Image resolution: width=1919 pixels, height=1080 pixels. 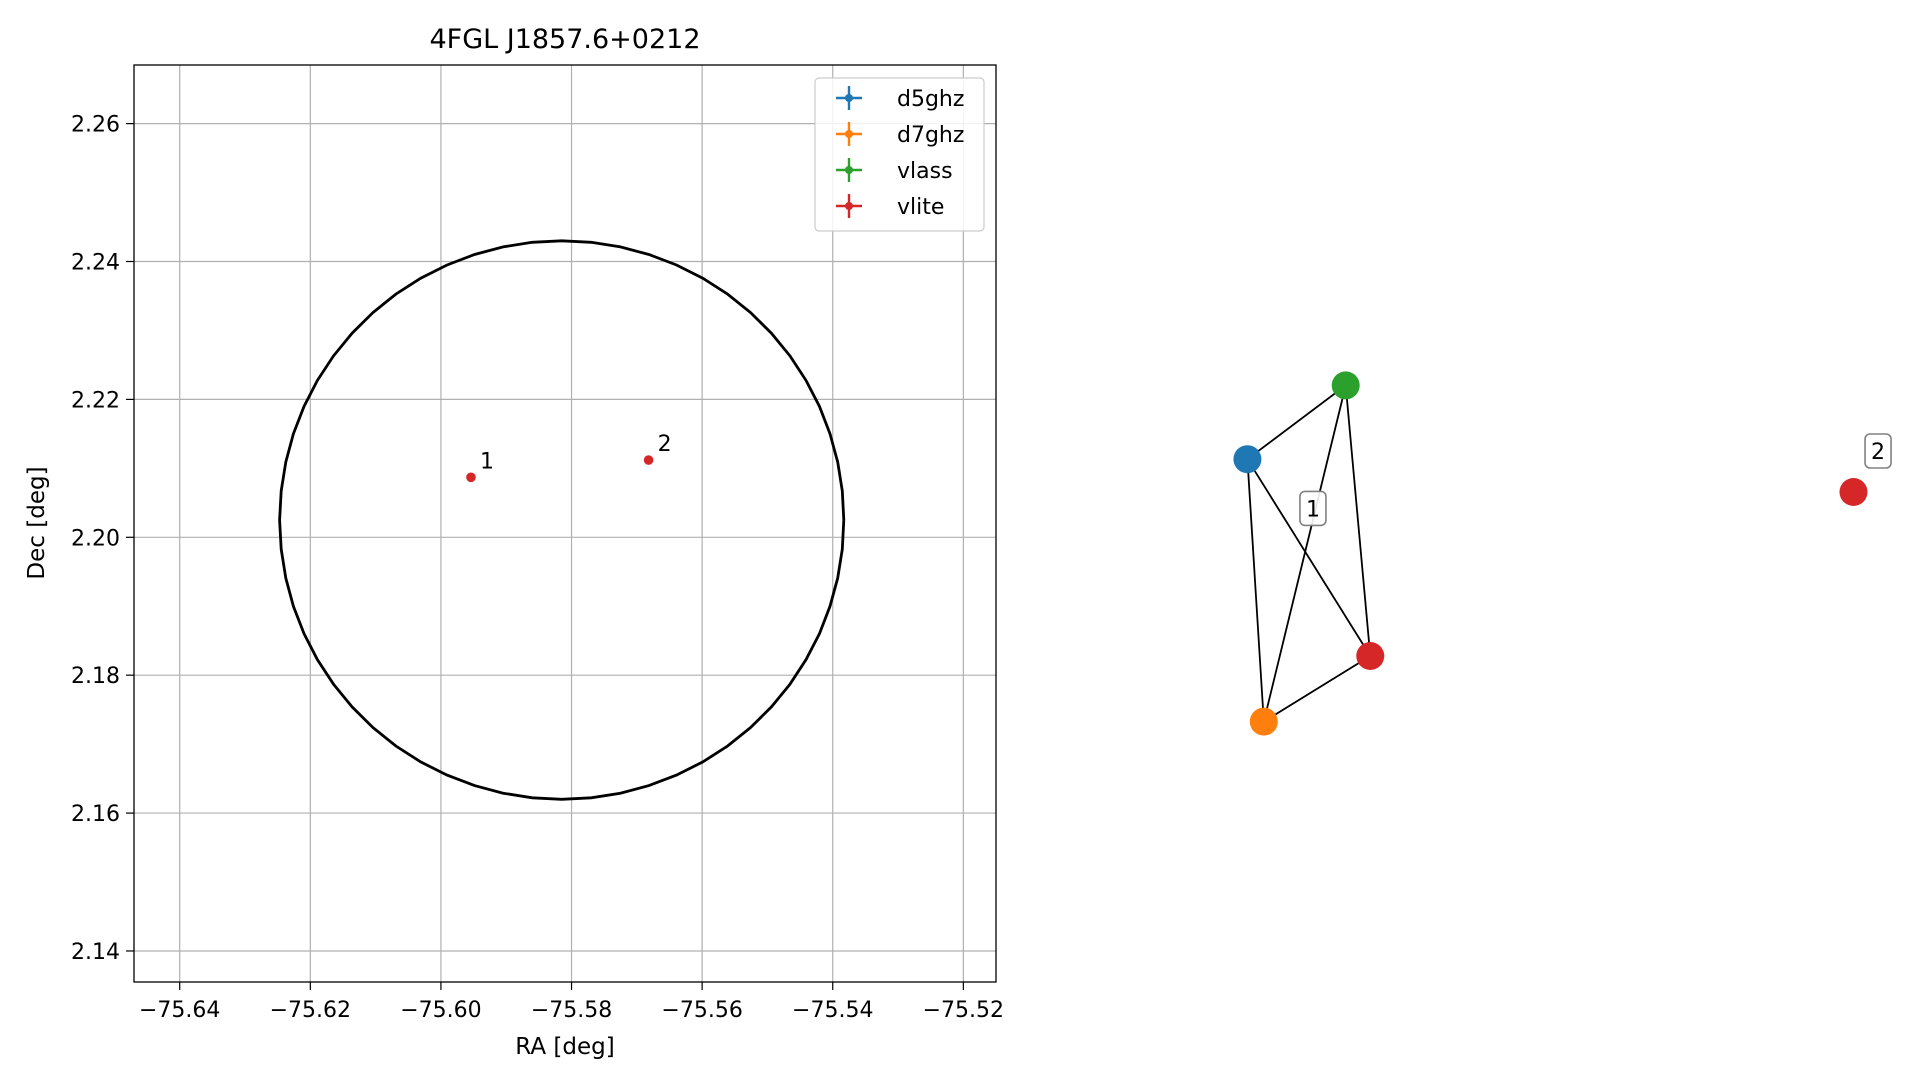 I want to click on y-tick-label: 2.16, so click(x=95, y=814).